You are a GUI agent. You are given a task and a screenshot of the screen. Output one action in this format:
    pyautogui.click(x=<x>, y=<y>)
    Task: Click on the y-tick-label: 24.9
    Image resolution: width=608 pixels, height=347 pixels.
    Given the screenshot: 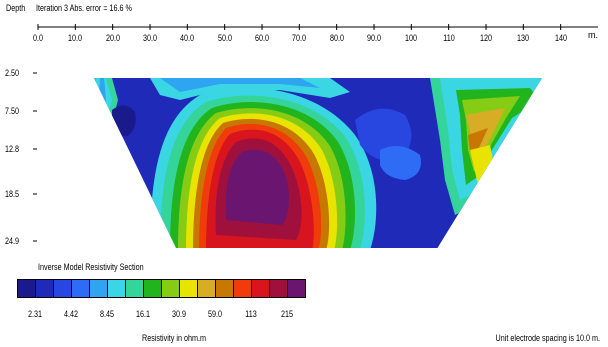 What is the action you would take?
    pyautogui.click(x=12, y=241)
    